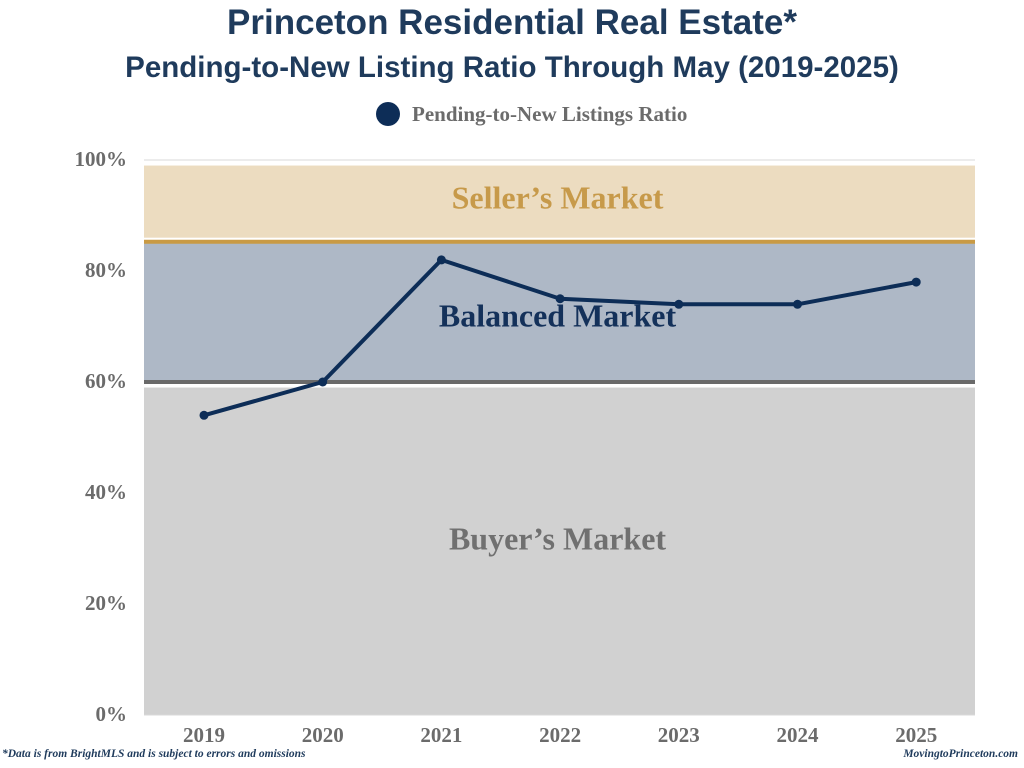  What do you see at coordinates (101, 159) in the screenshot?
I see `y-tick-label: 100%` at bounding box center [101, 159].